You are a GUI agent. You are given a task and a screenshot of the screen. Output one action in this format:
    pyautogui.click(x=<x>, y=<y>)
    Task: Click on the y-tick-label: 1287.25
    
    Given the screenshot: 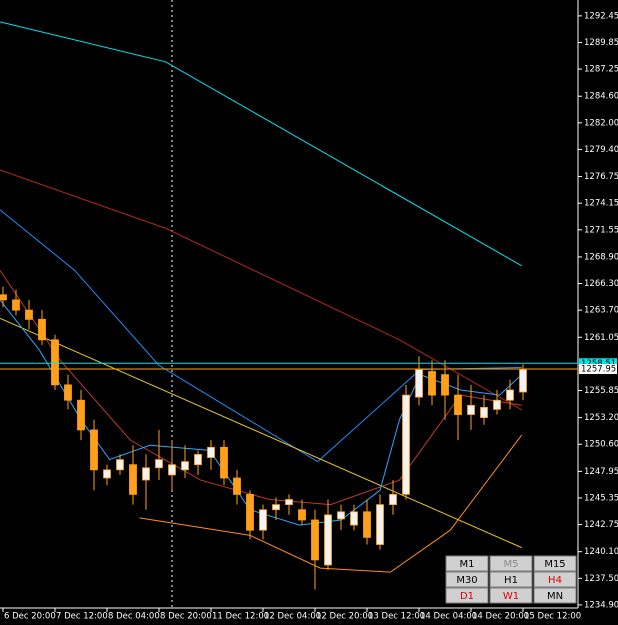 What is the action you would take?
    pyautogui.click(x=601, y=70)
    